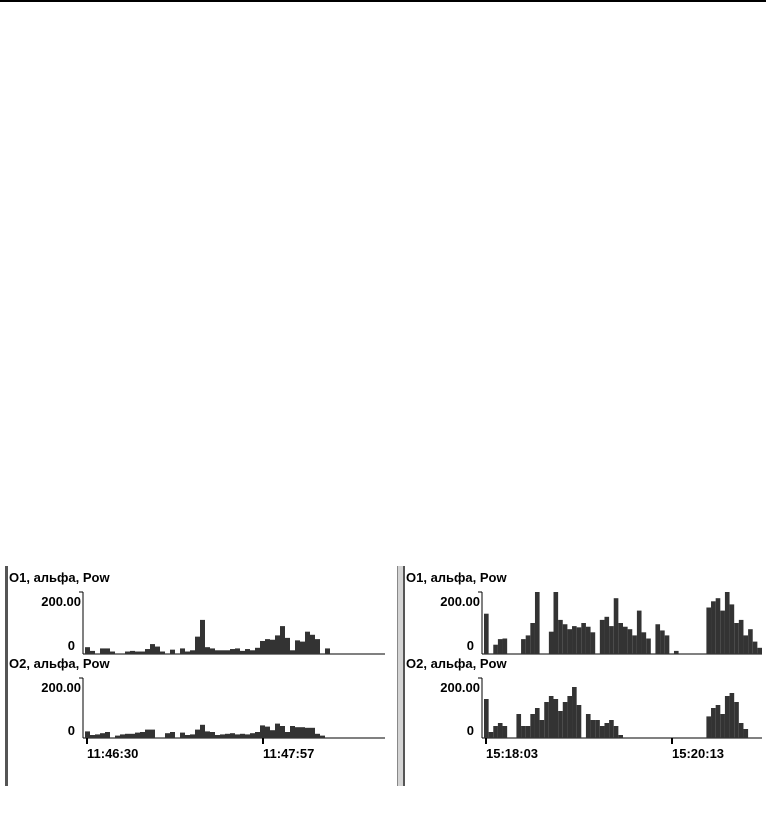 Image resolution: width=766 pixels, height=827 pixels. Describe the element at coordinates (6, 676) in the screenshot. I see `left-edge-bar` at that location.